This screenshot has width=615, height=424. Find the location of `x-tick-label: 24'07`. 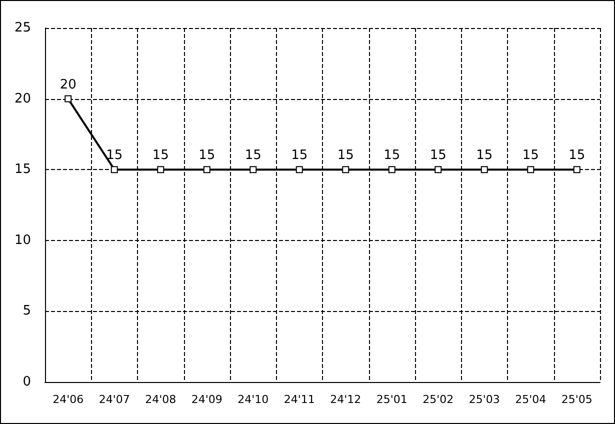

x-tick-label: 24'07 is located at coordinates (114, 399).